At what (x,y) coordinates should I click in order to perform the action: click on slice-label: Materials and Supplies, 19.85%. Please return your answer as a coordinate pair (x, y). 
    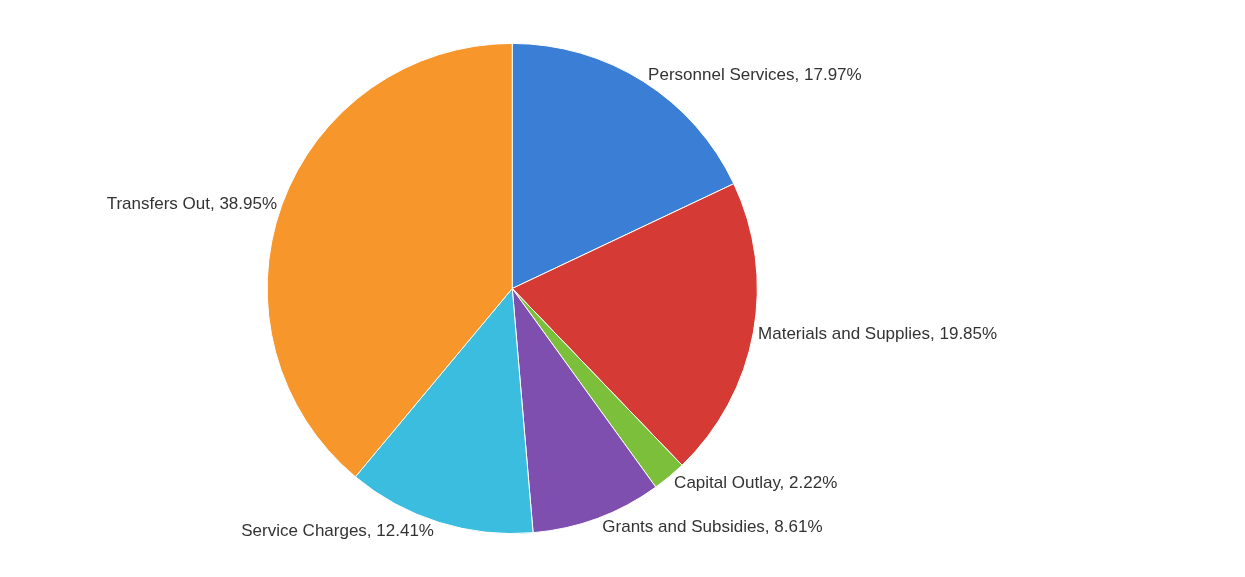
    Looking at the image, I should click on (878, 333).